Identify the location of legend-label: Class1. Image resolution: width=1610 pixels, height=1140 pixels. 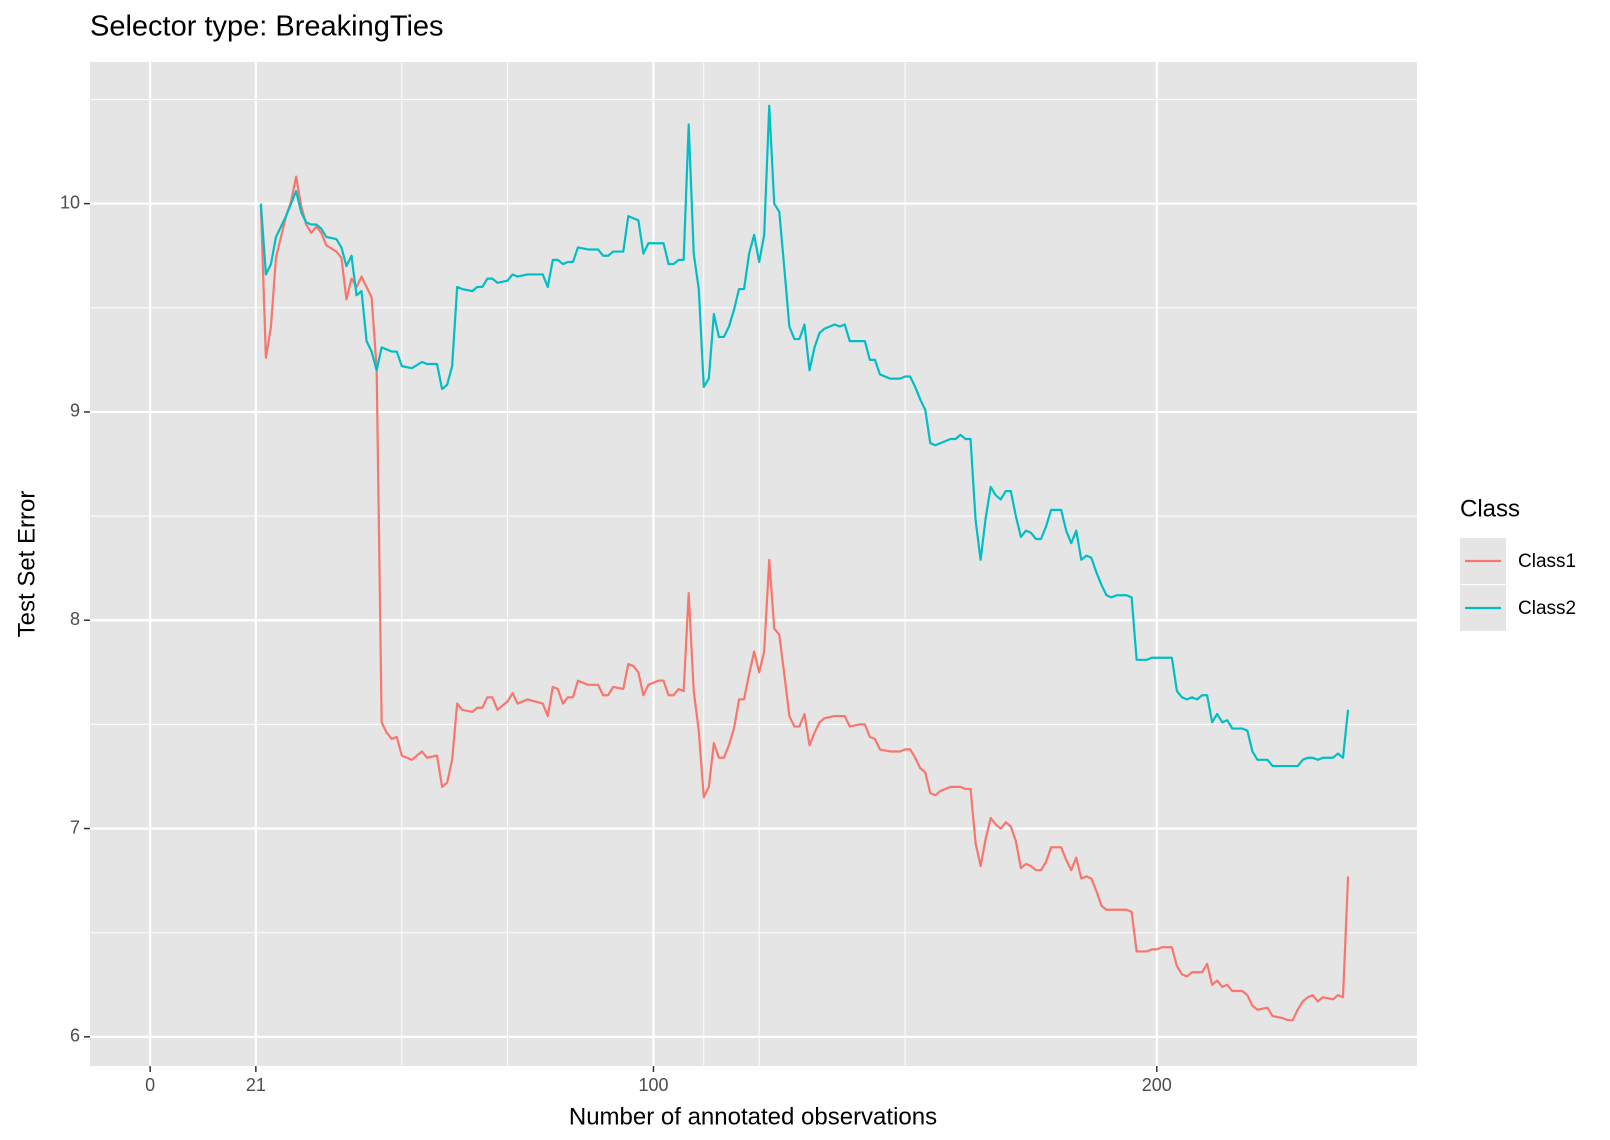
(1547, 561).